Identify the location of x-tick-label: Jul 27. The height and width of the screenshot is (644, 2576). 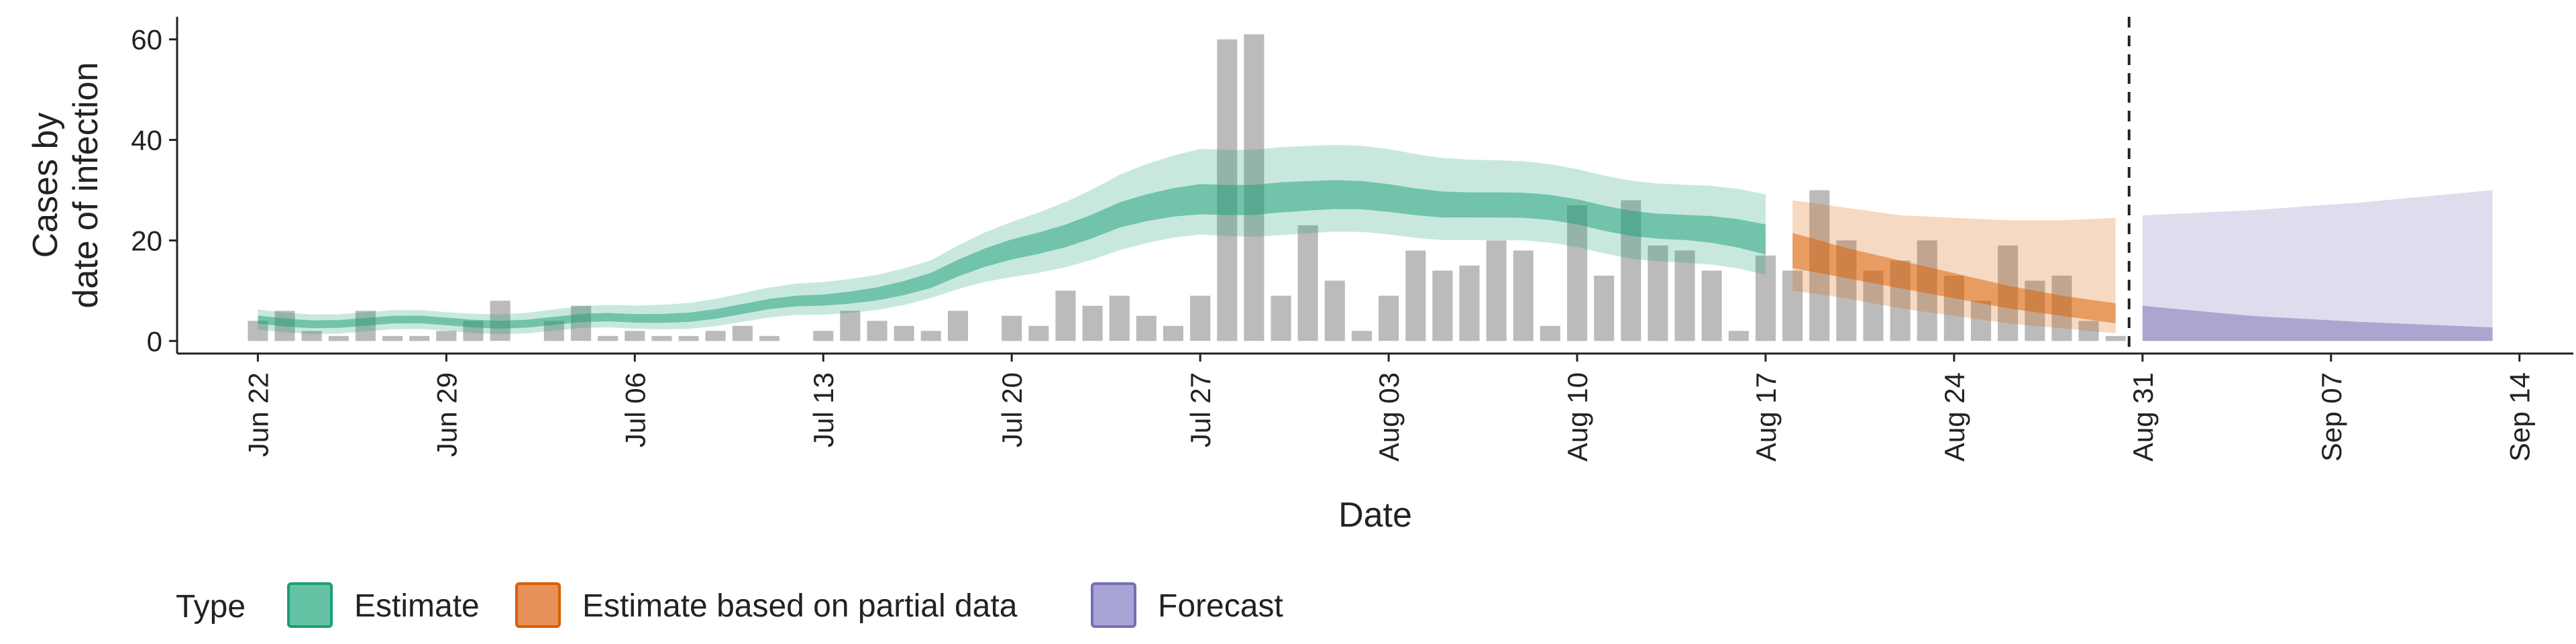
(1200, 409).